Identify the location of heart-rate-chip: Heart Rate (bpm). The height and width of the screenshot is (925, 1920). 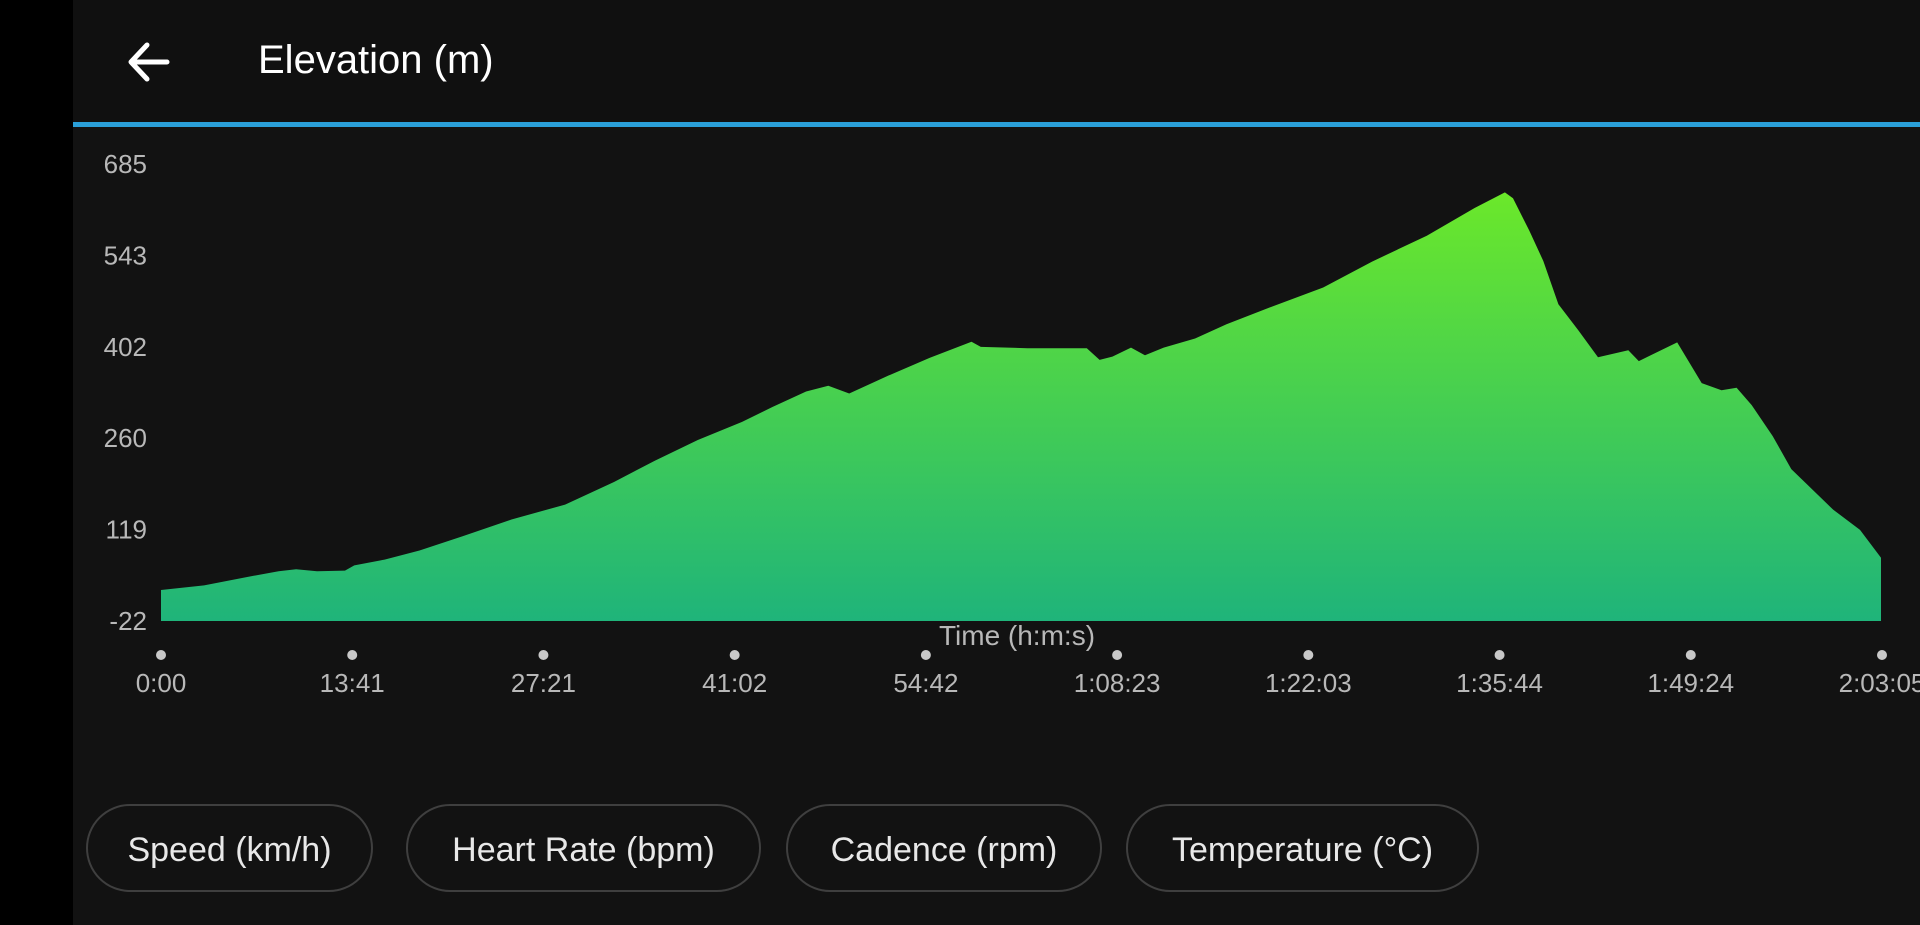
(583, 848).